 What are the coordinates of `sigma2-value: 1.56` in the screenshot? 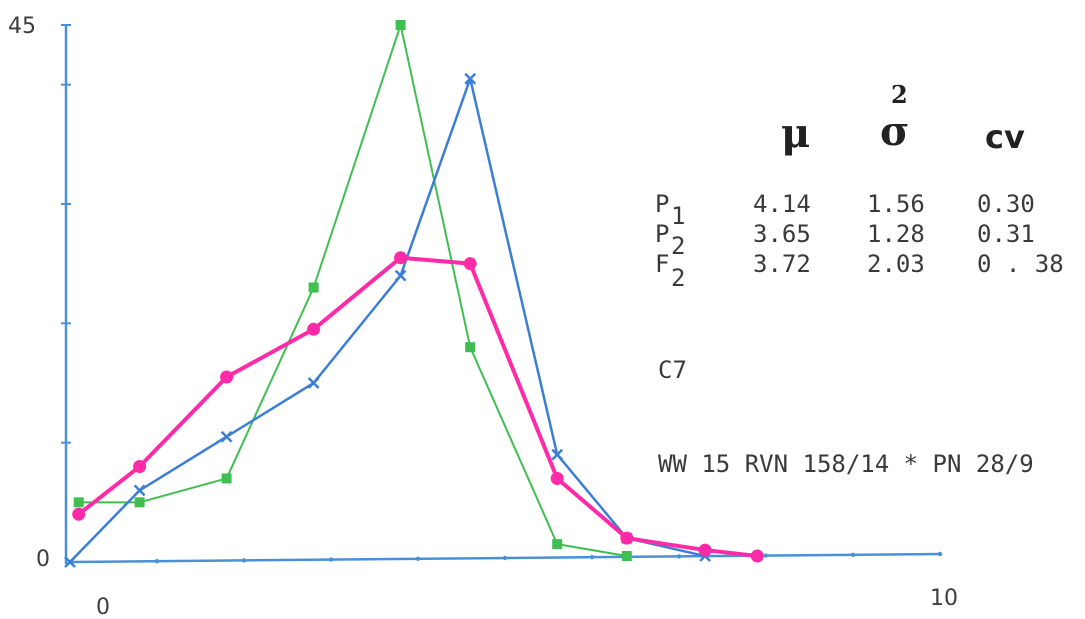 It's located at (896, 204).